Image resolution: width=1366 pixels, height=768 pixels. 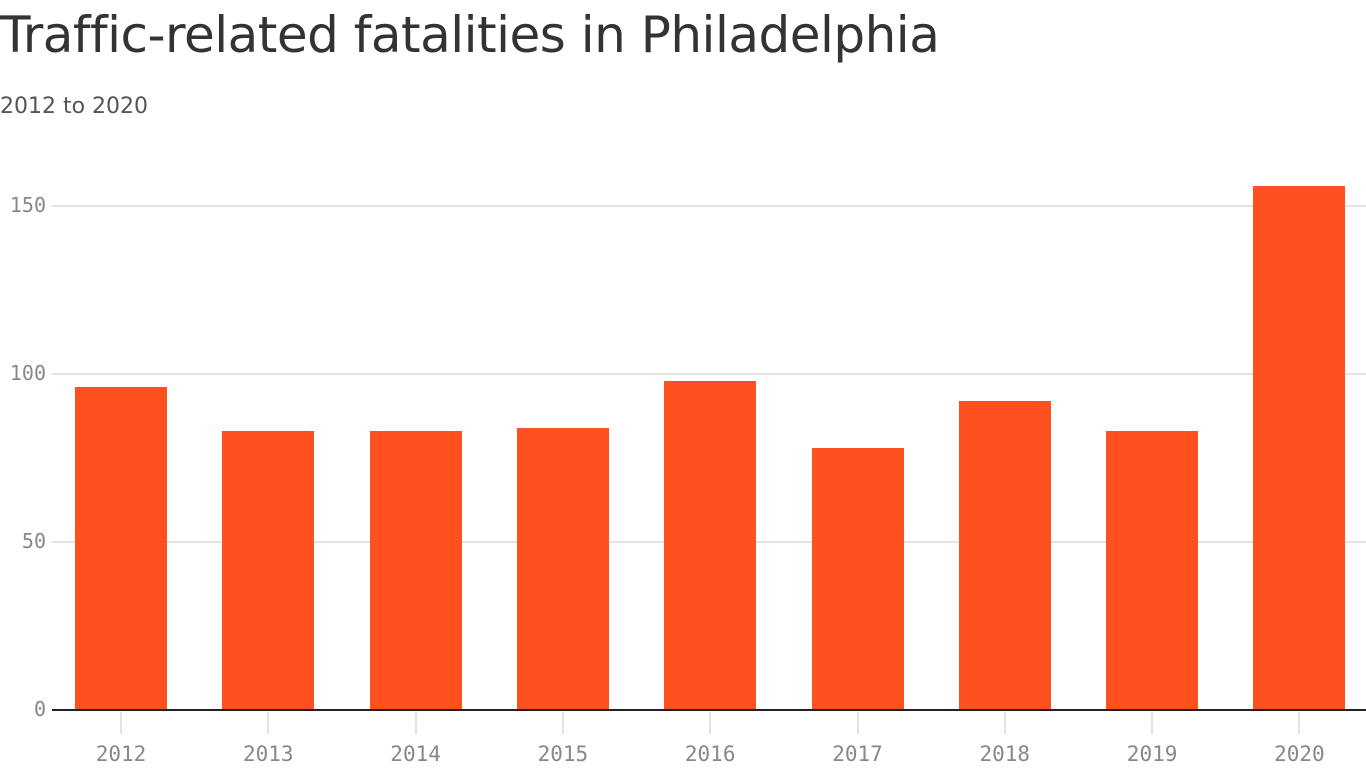 What do you see at coordinates (710, 545) in the screenshot?
I see `bar-2016` at bounding box center [710, 545].